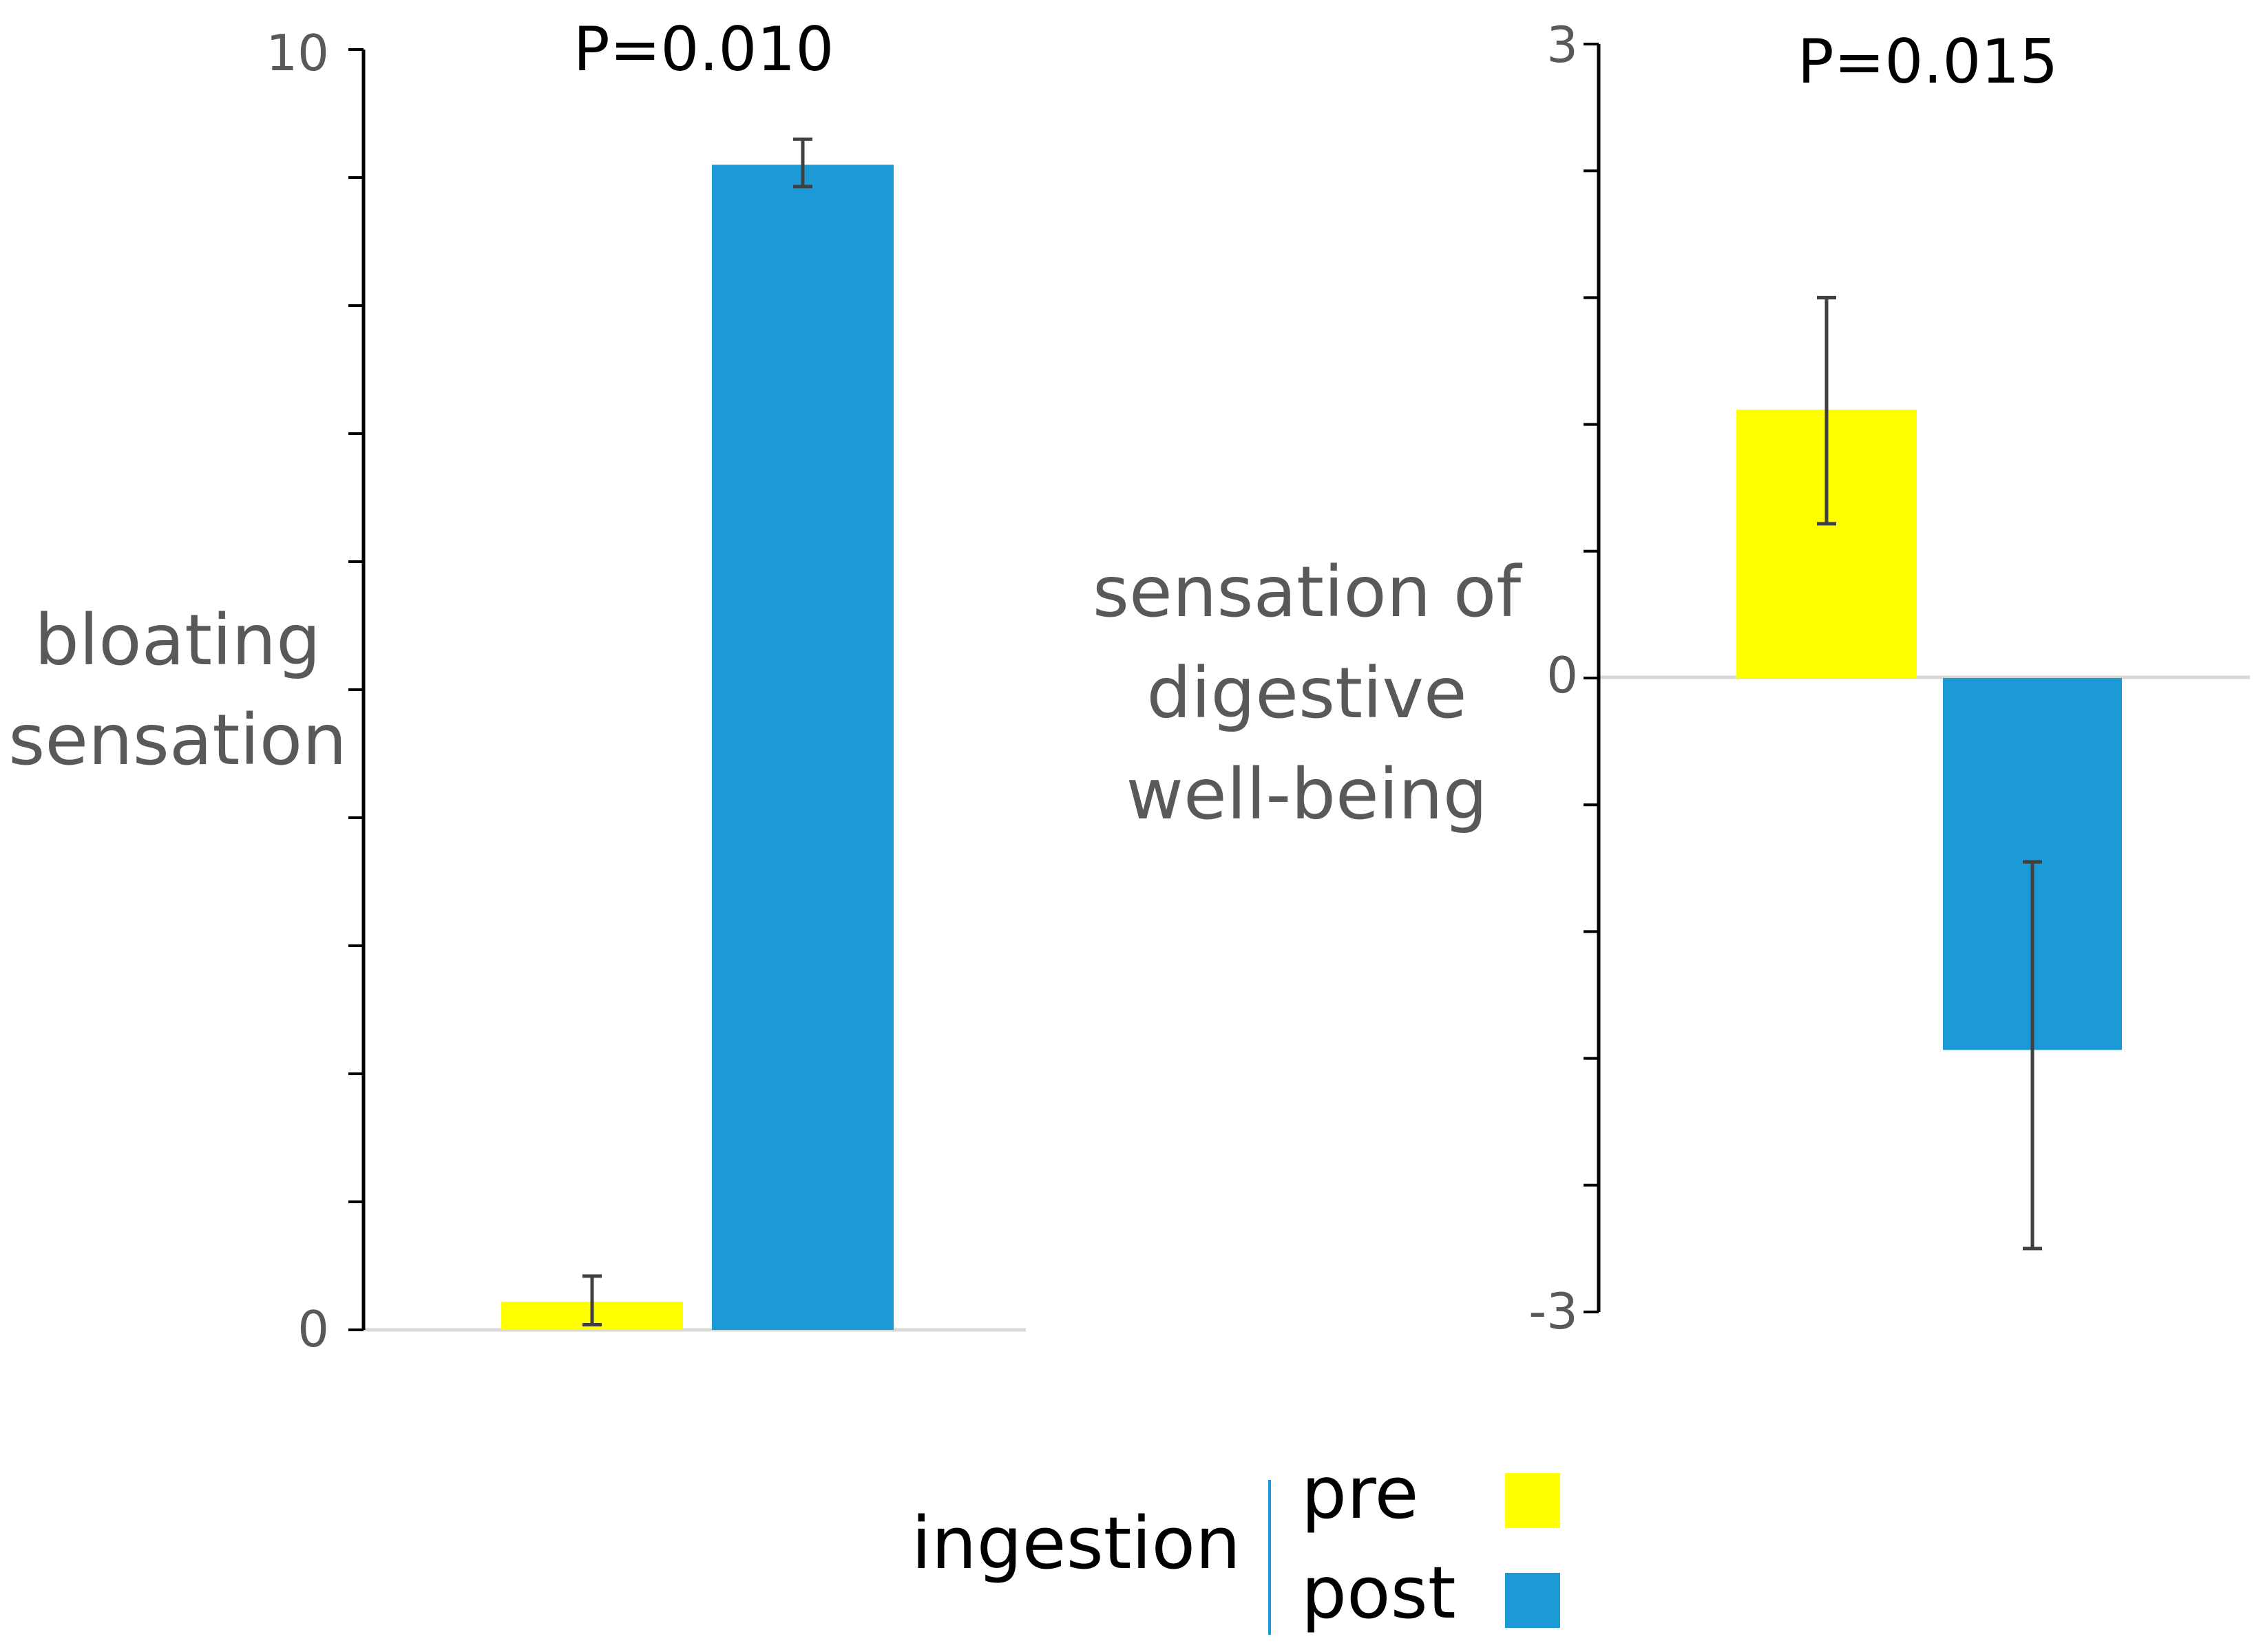 The height and width of the screenshot is (1652, 2261). I want to click on legend-label-pre: pre, so click(1359, 1493).